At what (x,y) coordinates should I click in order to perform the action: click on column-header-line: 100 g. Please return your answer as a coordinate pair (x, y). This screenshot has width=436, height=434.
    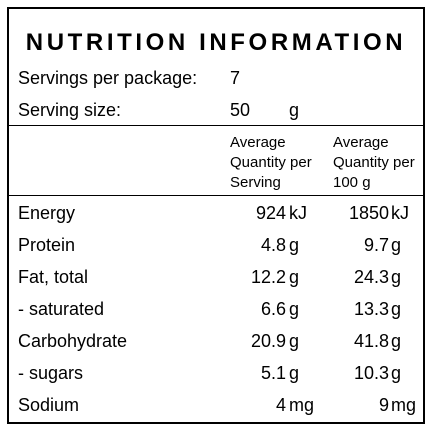
    Looking at the image, I should click on (352, 182).